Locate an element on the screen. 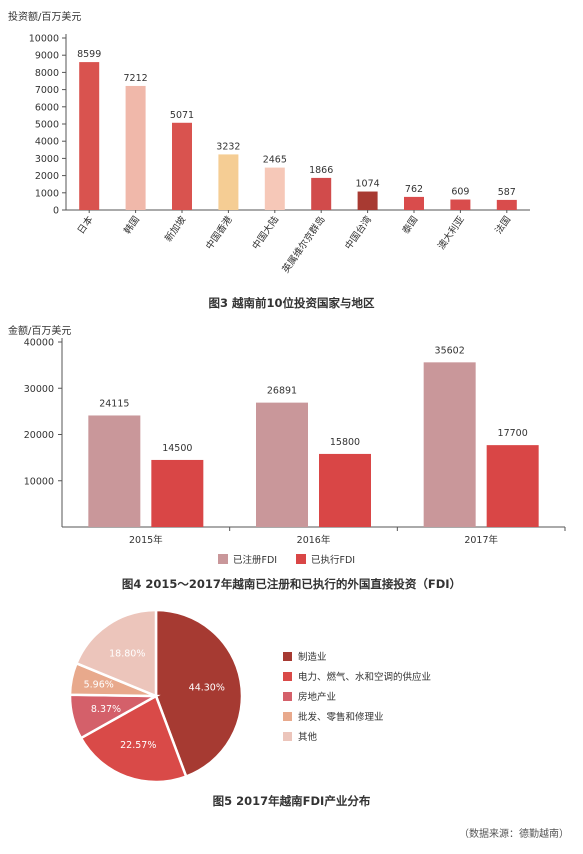  bar-2016年-series-1 is located at coordinates (282, 464).